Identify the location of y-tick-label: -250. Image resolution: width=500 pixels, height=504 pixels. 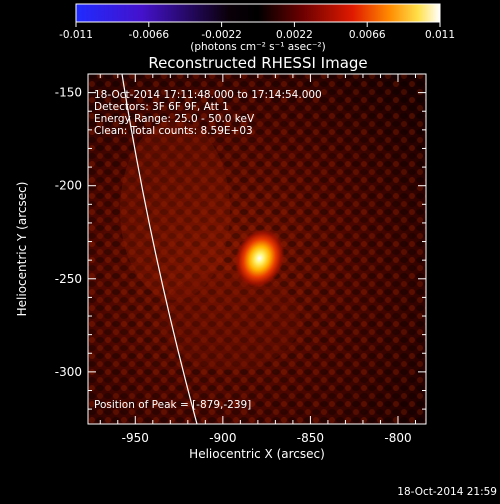
(68, 279).